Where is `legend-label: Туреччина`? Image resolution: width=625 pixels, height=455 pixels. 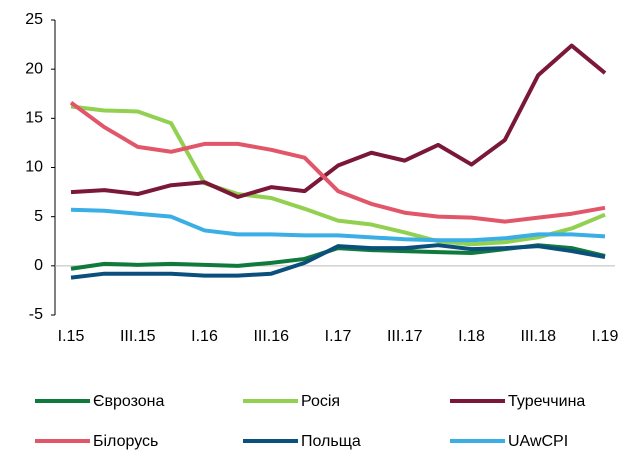
legend-label: Туреччина is located at coordinates (546, 401).